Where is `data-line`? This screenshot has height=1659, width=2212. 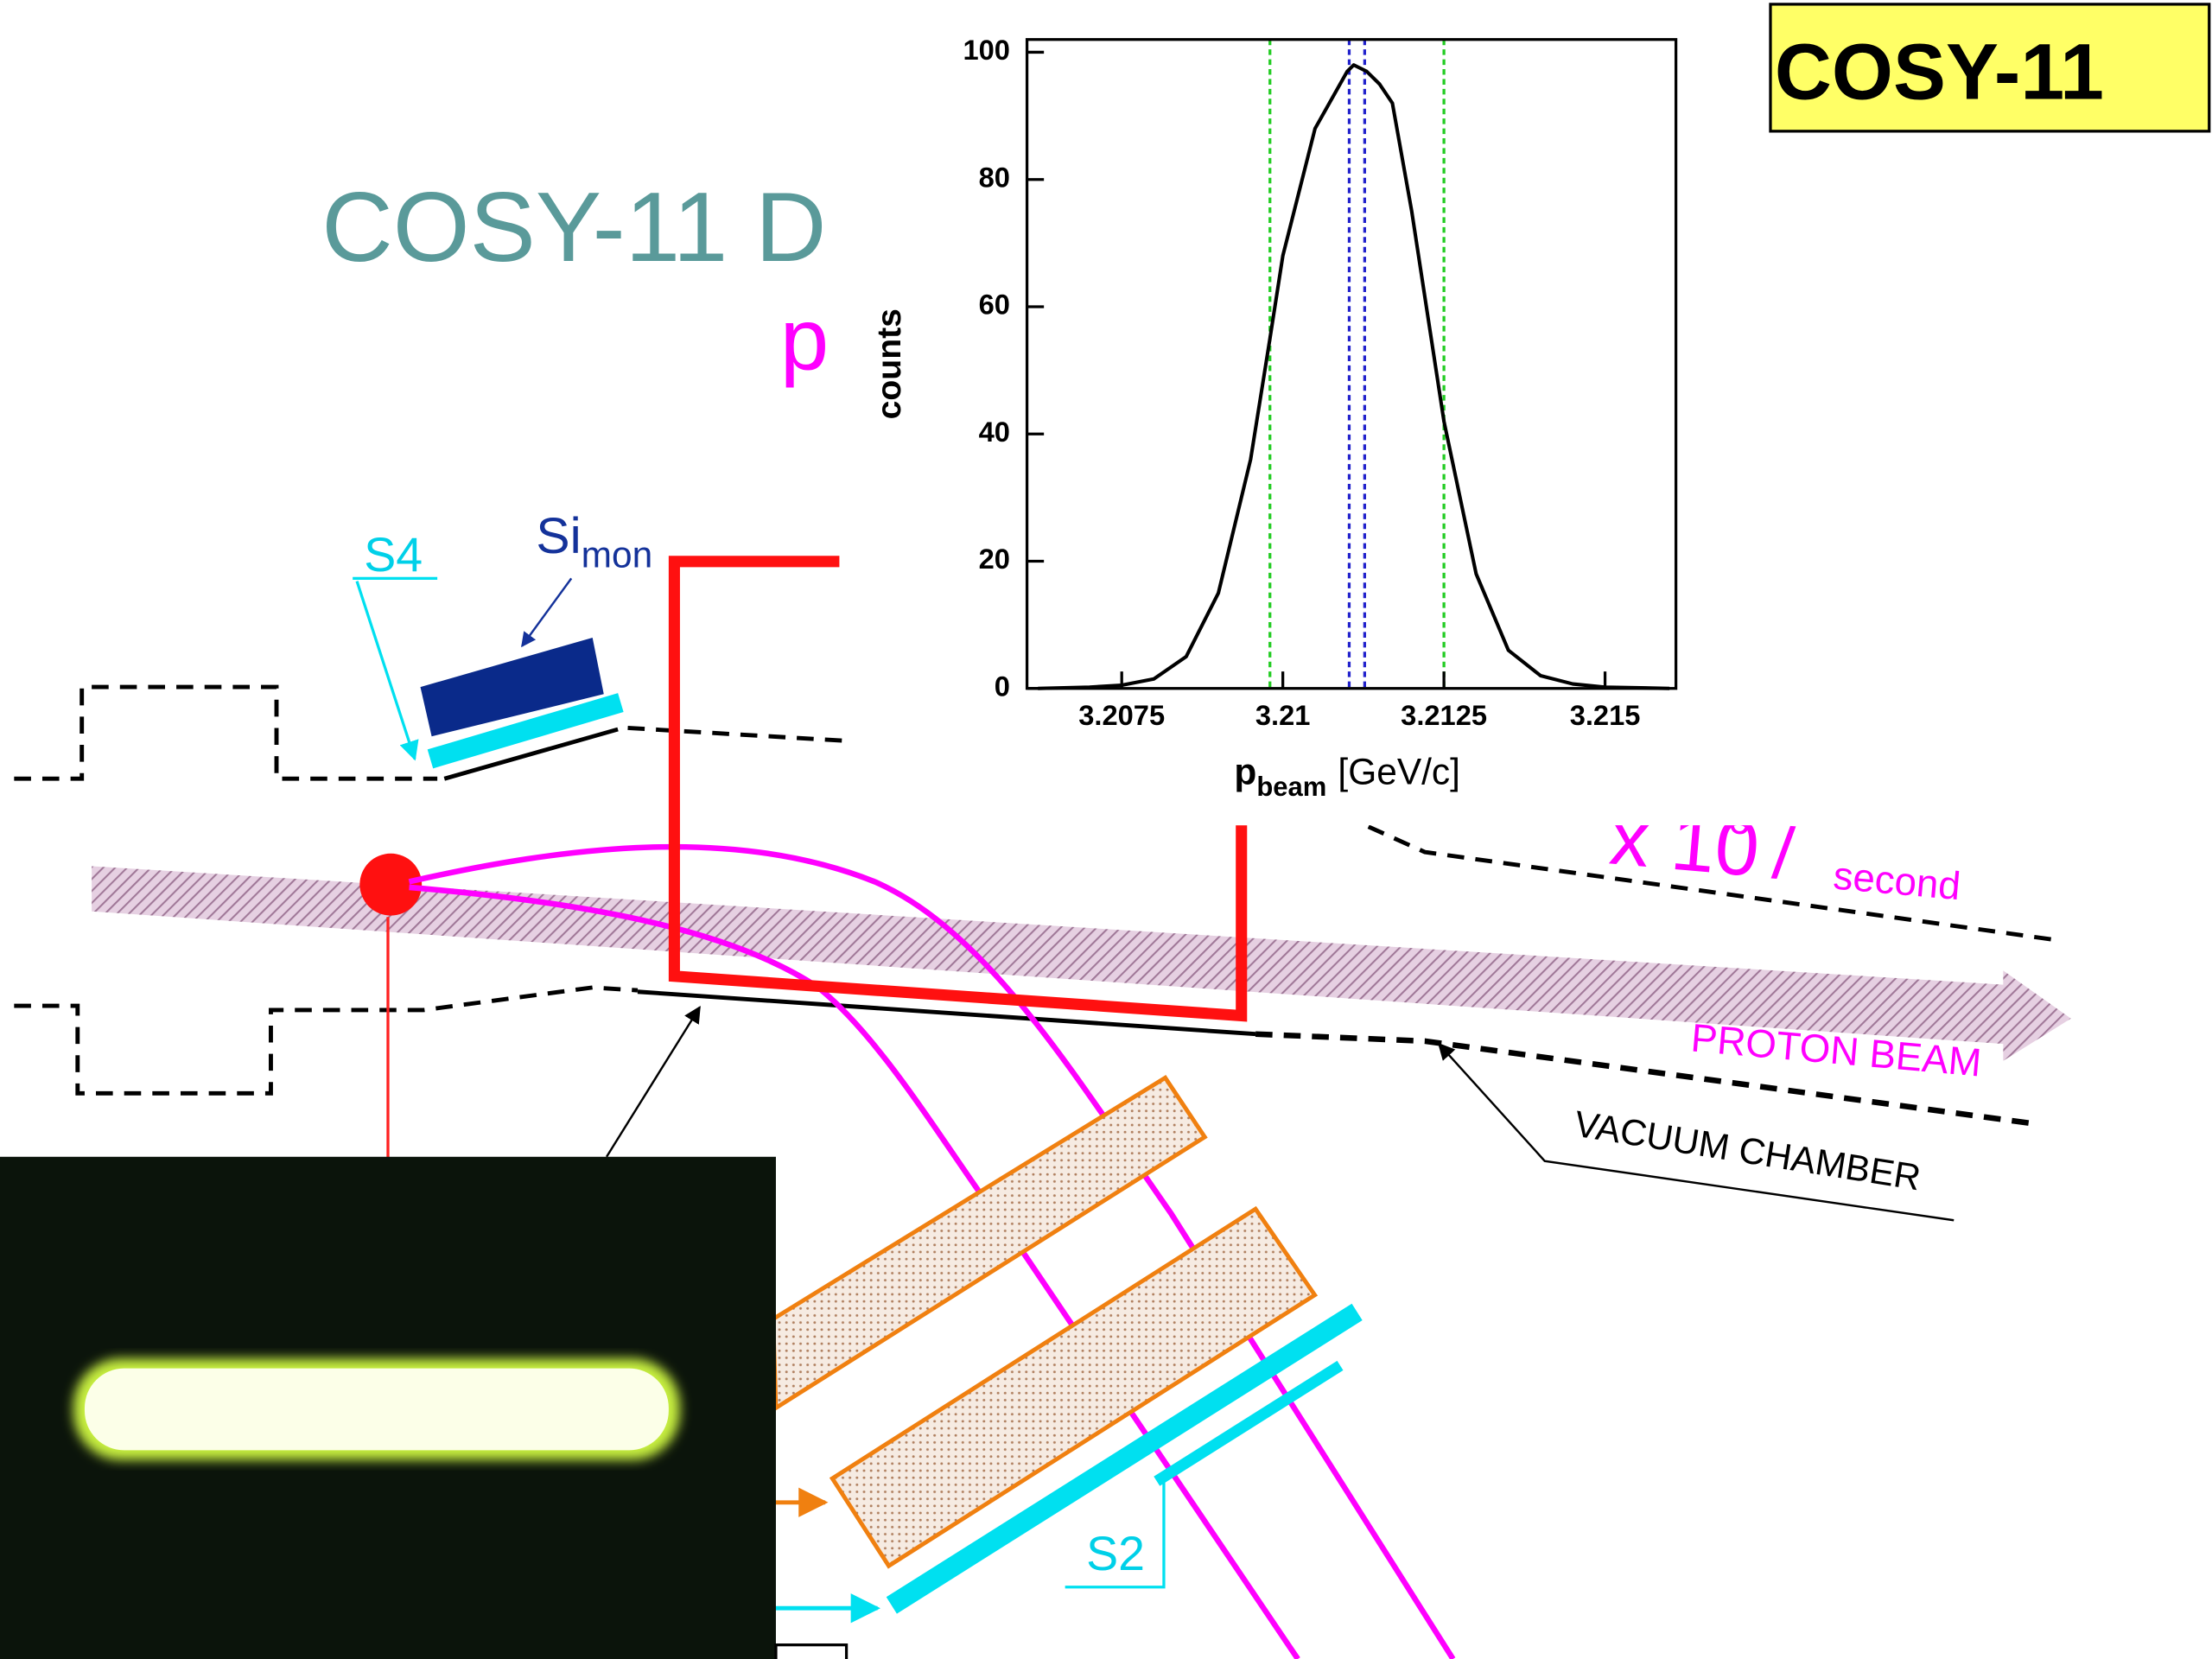 data-line is located at coordinates (1354, 376).